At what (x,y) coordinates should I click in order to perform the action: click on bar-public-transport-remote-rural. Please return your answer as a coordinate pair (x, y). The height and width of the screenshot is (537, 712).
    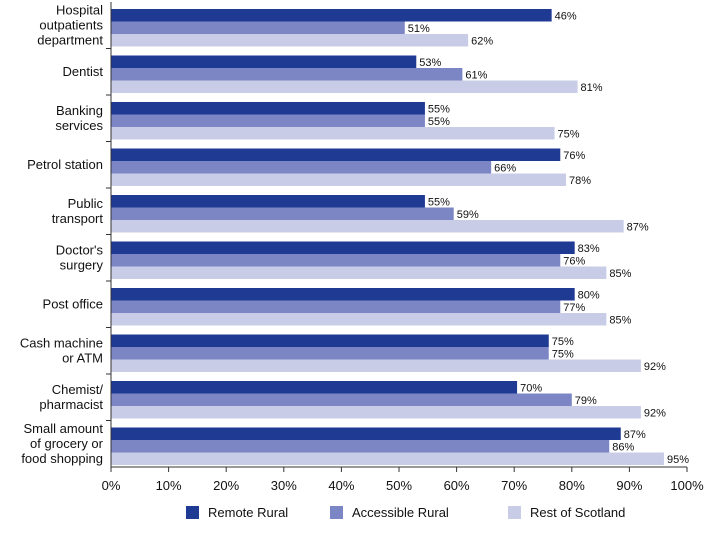
    Looking at the image, I should click on (268, 201).